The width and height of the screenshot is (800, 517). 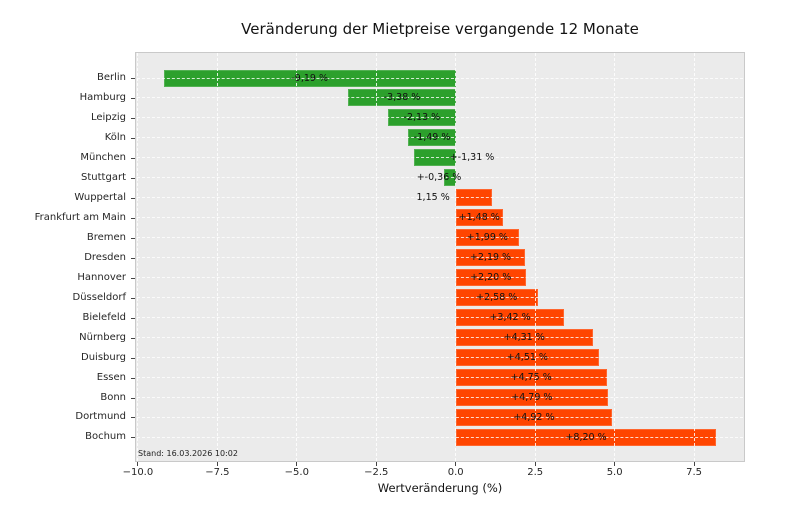 What do you see at coordinates (101, 277) in the screenshot?
I see `y-axis-category-label: Hannover` at bounding box center [101, 277].